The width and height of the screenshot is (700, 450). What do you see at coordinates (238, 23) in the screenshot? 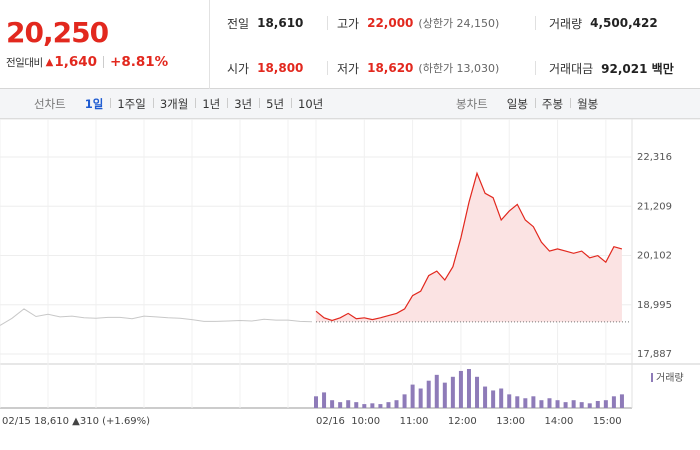
I see `stat-label: 전일` at bounding box center [238, 23].